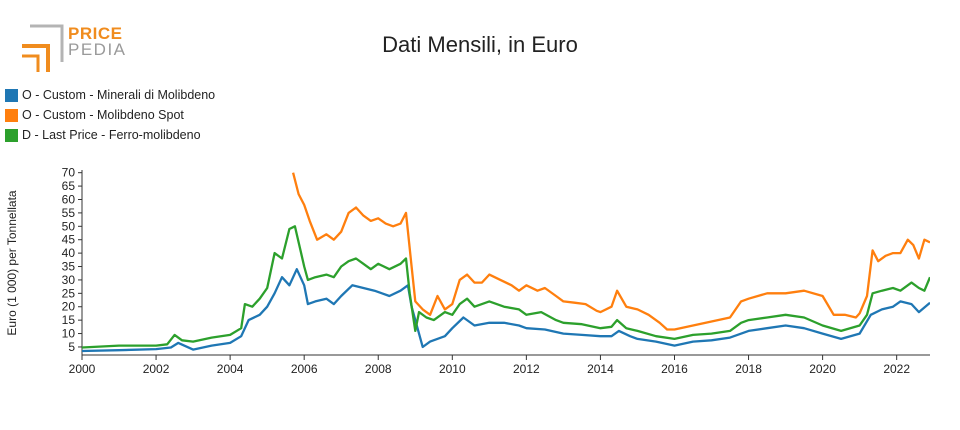 The image size is (960, 430). I want to click on y-tick-label: 55, so click(69, 213).